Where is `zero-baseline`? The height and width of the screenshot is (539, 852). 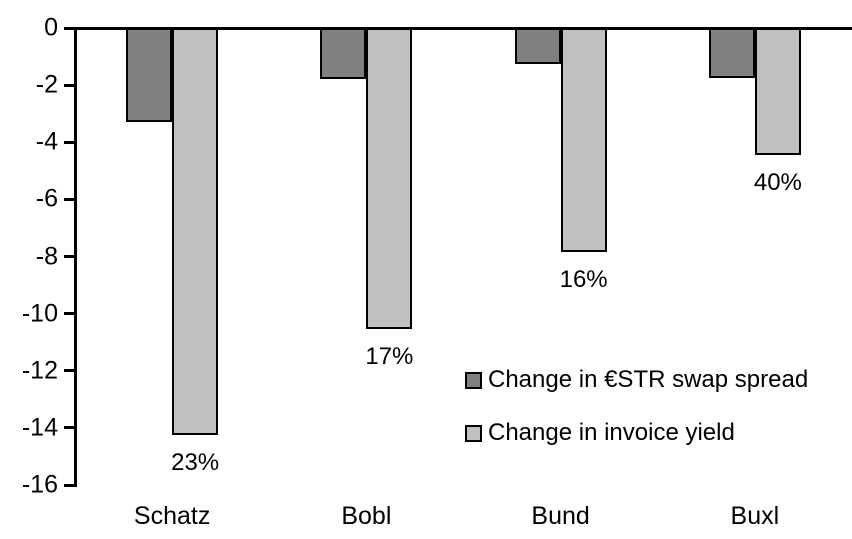 zero-baseline is located at coordinates (458, 28).